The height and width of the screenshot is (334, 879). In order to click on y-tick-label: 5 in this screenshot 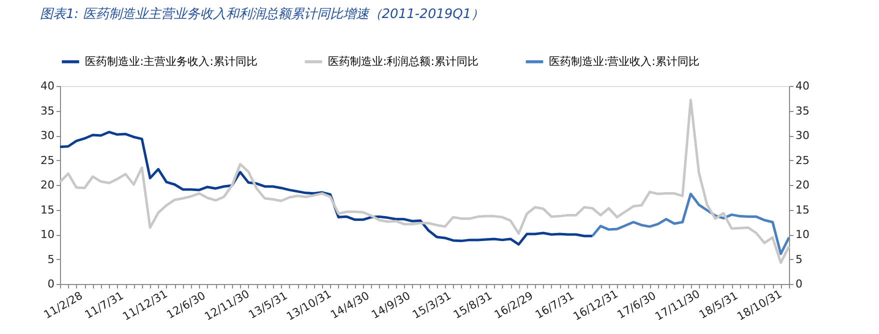, I will do `click(51, 259)`.